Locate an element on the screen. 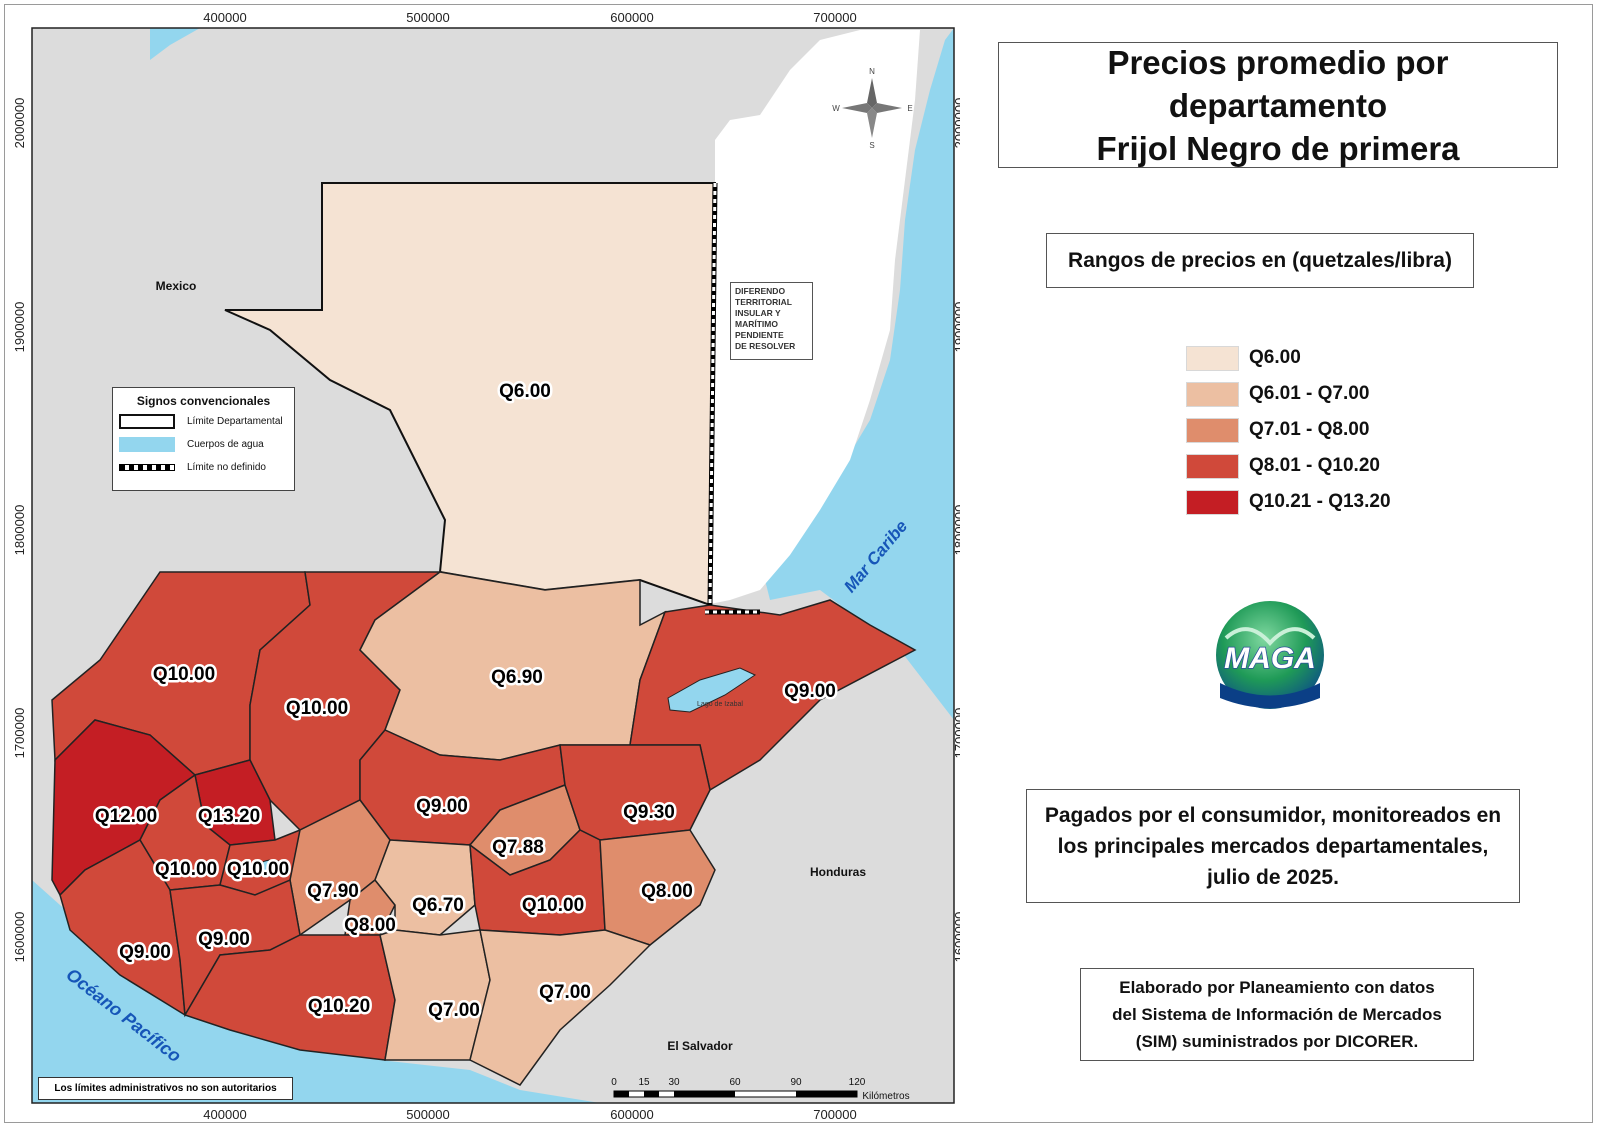 Image resolution: width=1600 pixels, height=1130 pixels. x-tick-top: 400000 is located at coordinates (224, 17).